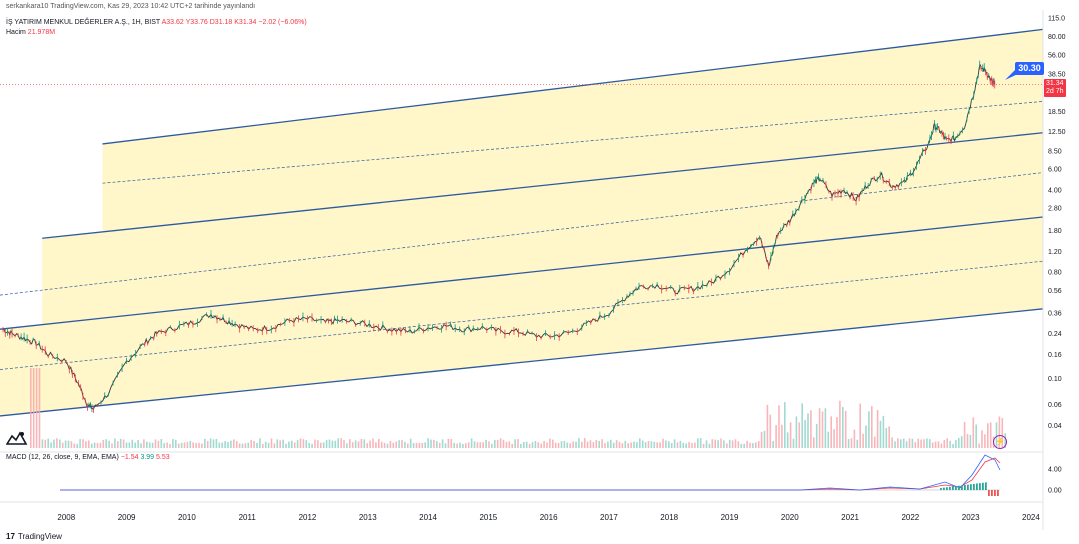 Image resolution: width=1079 pixels, height=544 pixels. I want to click on macd-value-hist: 5.53, so click(163, 457).